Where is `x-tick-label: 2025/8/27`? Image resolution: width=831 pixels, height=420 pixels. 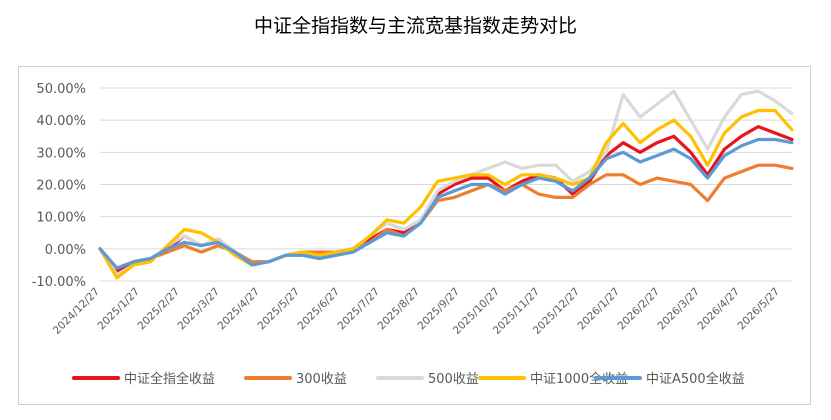
x-tick-label: 2025/8/27 is located at coordinates (399, 309).